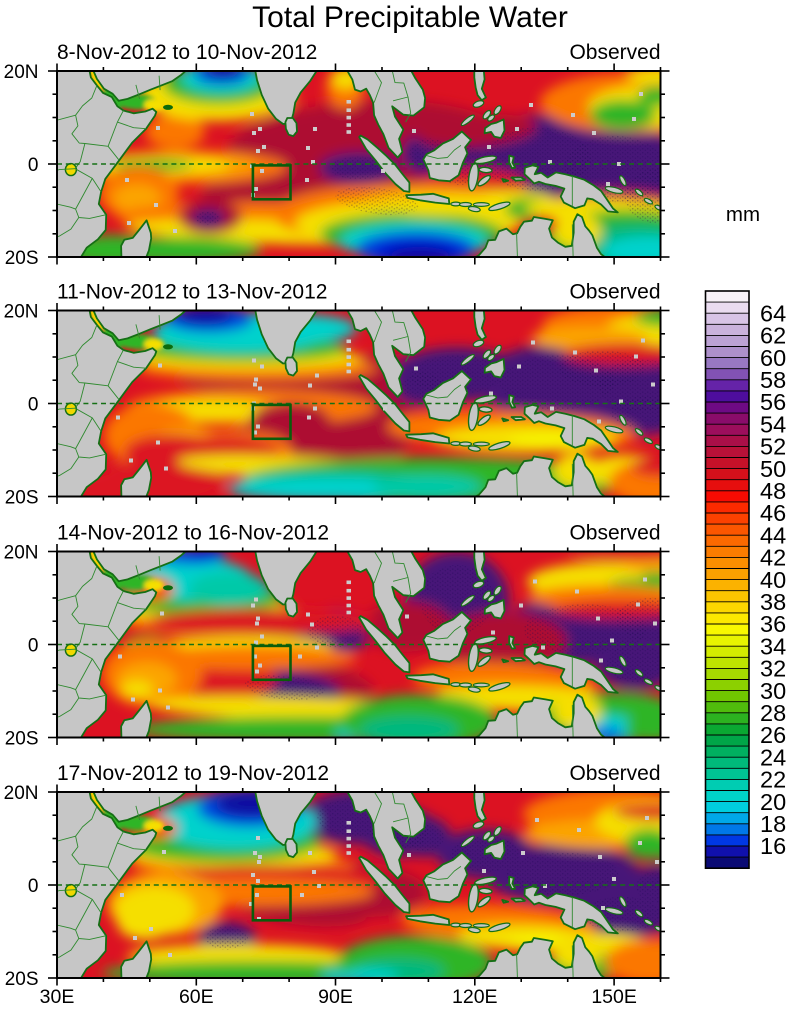  Describe the element at coordinates (773, 802) in the screenshot. I see `svg-text: 20` at that location.